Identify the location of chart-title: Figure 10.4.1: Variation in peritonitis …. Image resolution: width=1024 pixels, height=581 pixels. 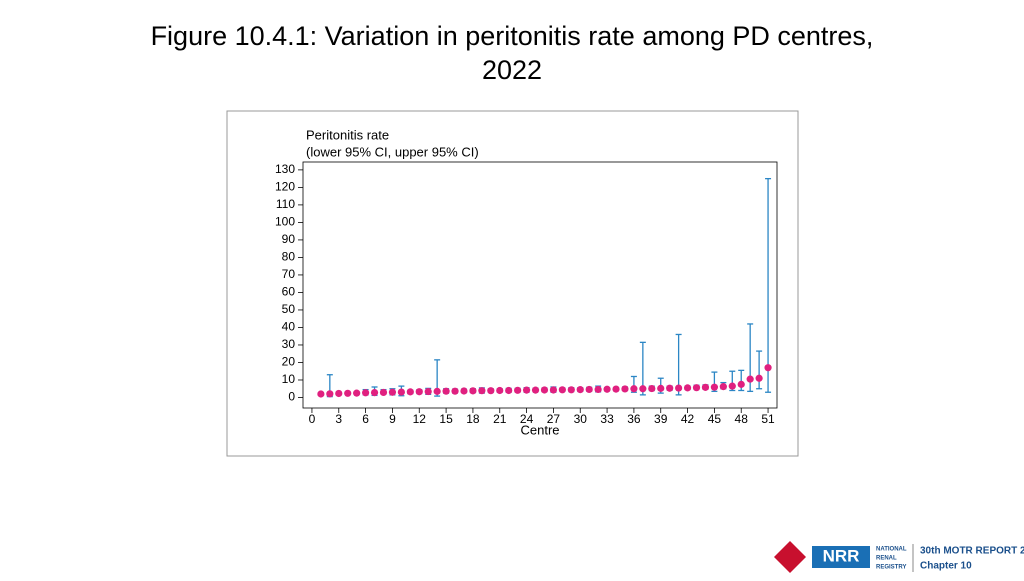
(512, 36).